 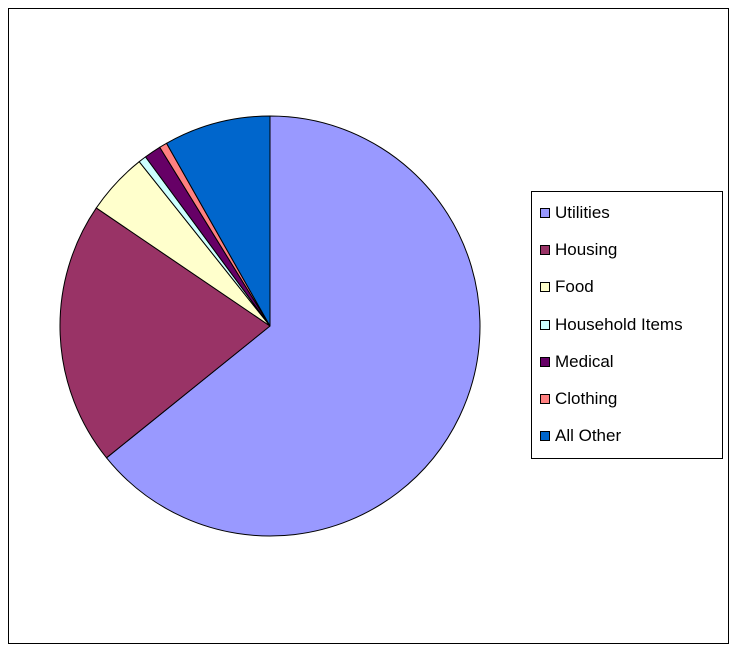 I want to click on legend-item-household-items: Household Items, so click(x=611, y=325).